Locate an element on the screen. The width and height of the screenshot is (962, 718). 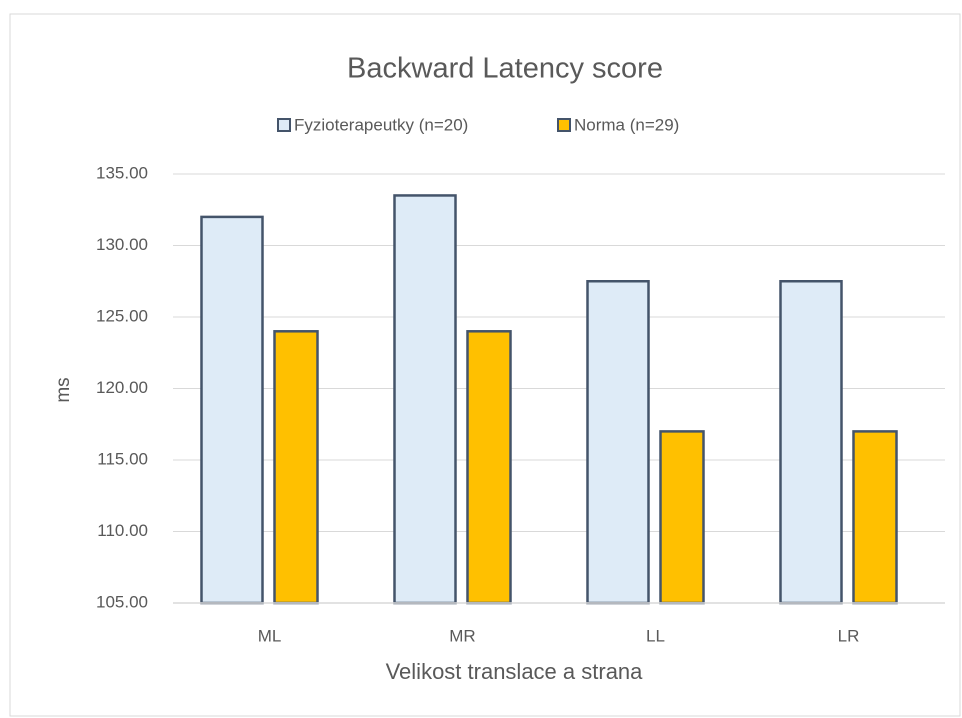
x-axis-title: Velikost translace a strana is located at coordinates (515, 671).